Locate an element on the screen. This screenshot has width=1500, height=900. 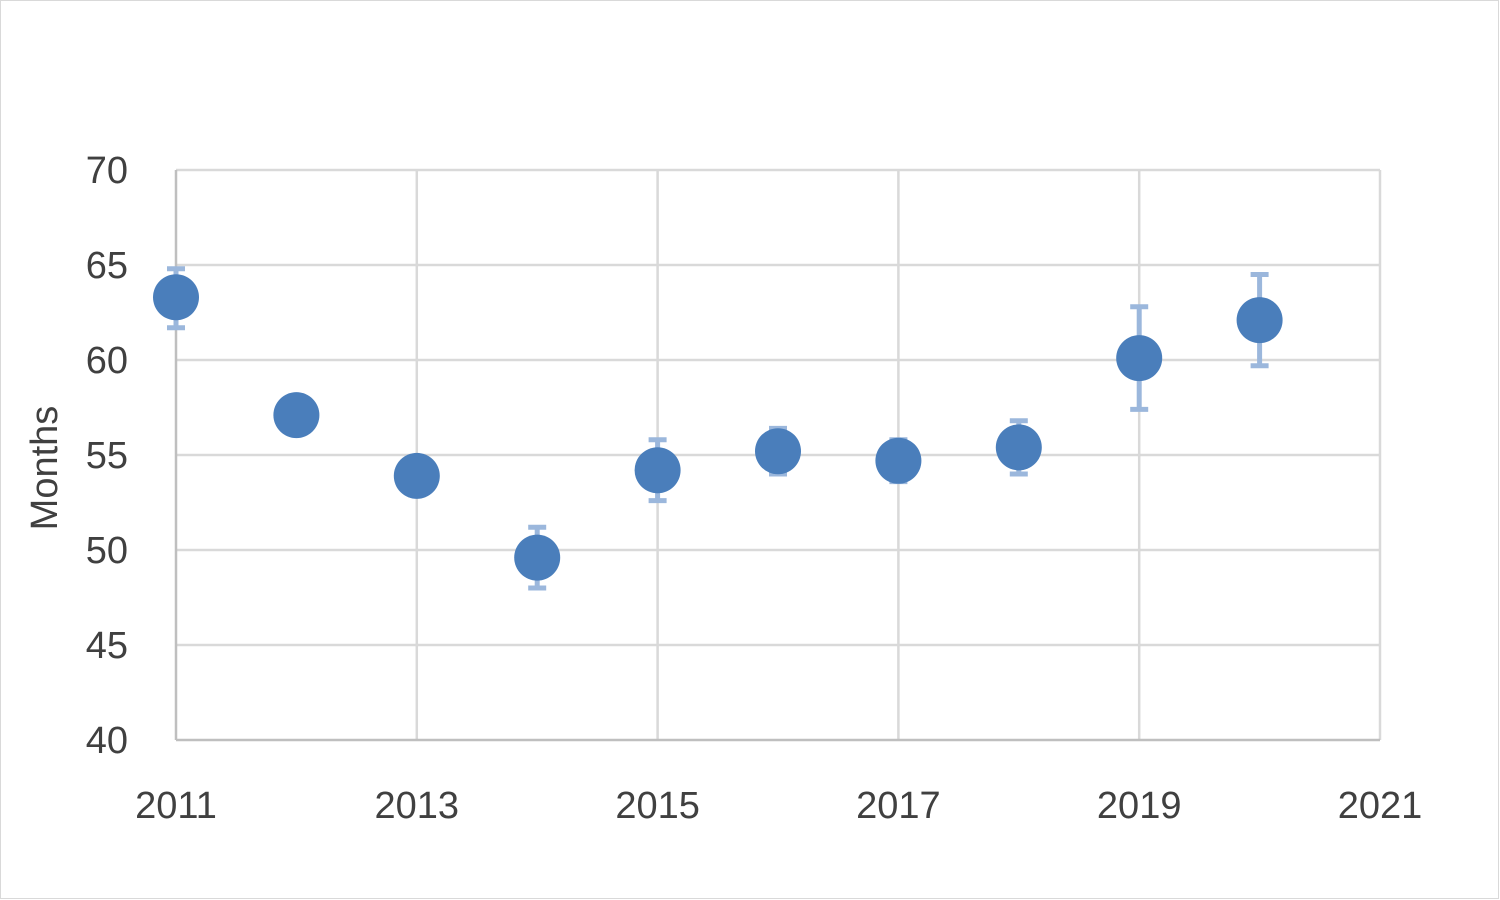
data-point-2018 is located at coordinates (1018, 447).